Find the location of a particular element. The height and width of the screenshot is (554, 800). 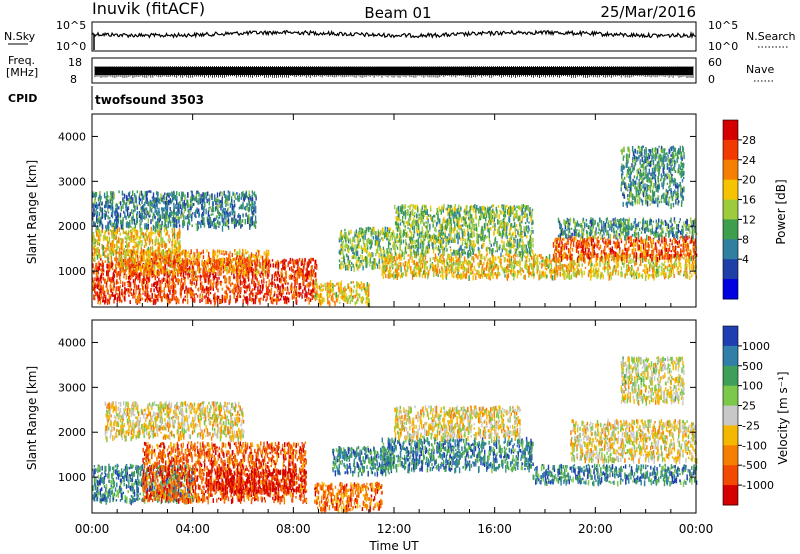

nsky-tick-top: 10^5 is located at coordinates (71, 25).